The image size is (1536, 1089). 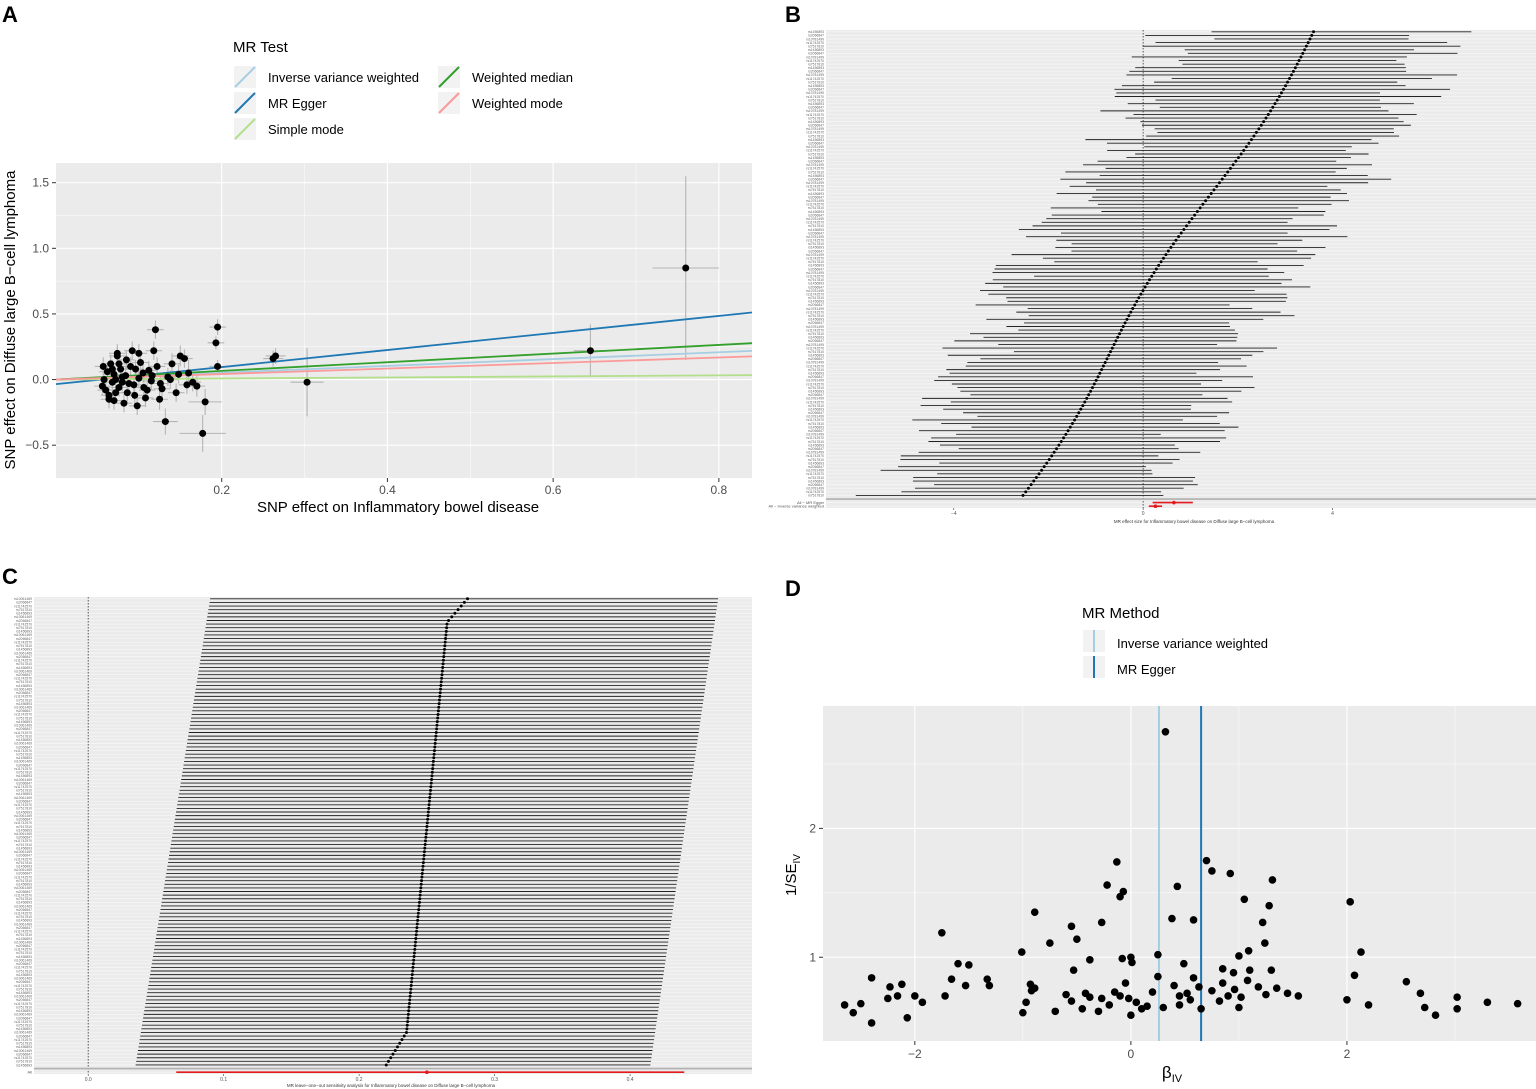 What do you see at coordinates (221, 490) in the screenshot?
I see `panel-a-x-tick-label: 0.2` at bounding box center [221, 490].